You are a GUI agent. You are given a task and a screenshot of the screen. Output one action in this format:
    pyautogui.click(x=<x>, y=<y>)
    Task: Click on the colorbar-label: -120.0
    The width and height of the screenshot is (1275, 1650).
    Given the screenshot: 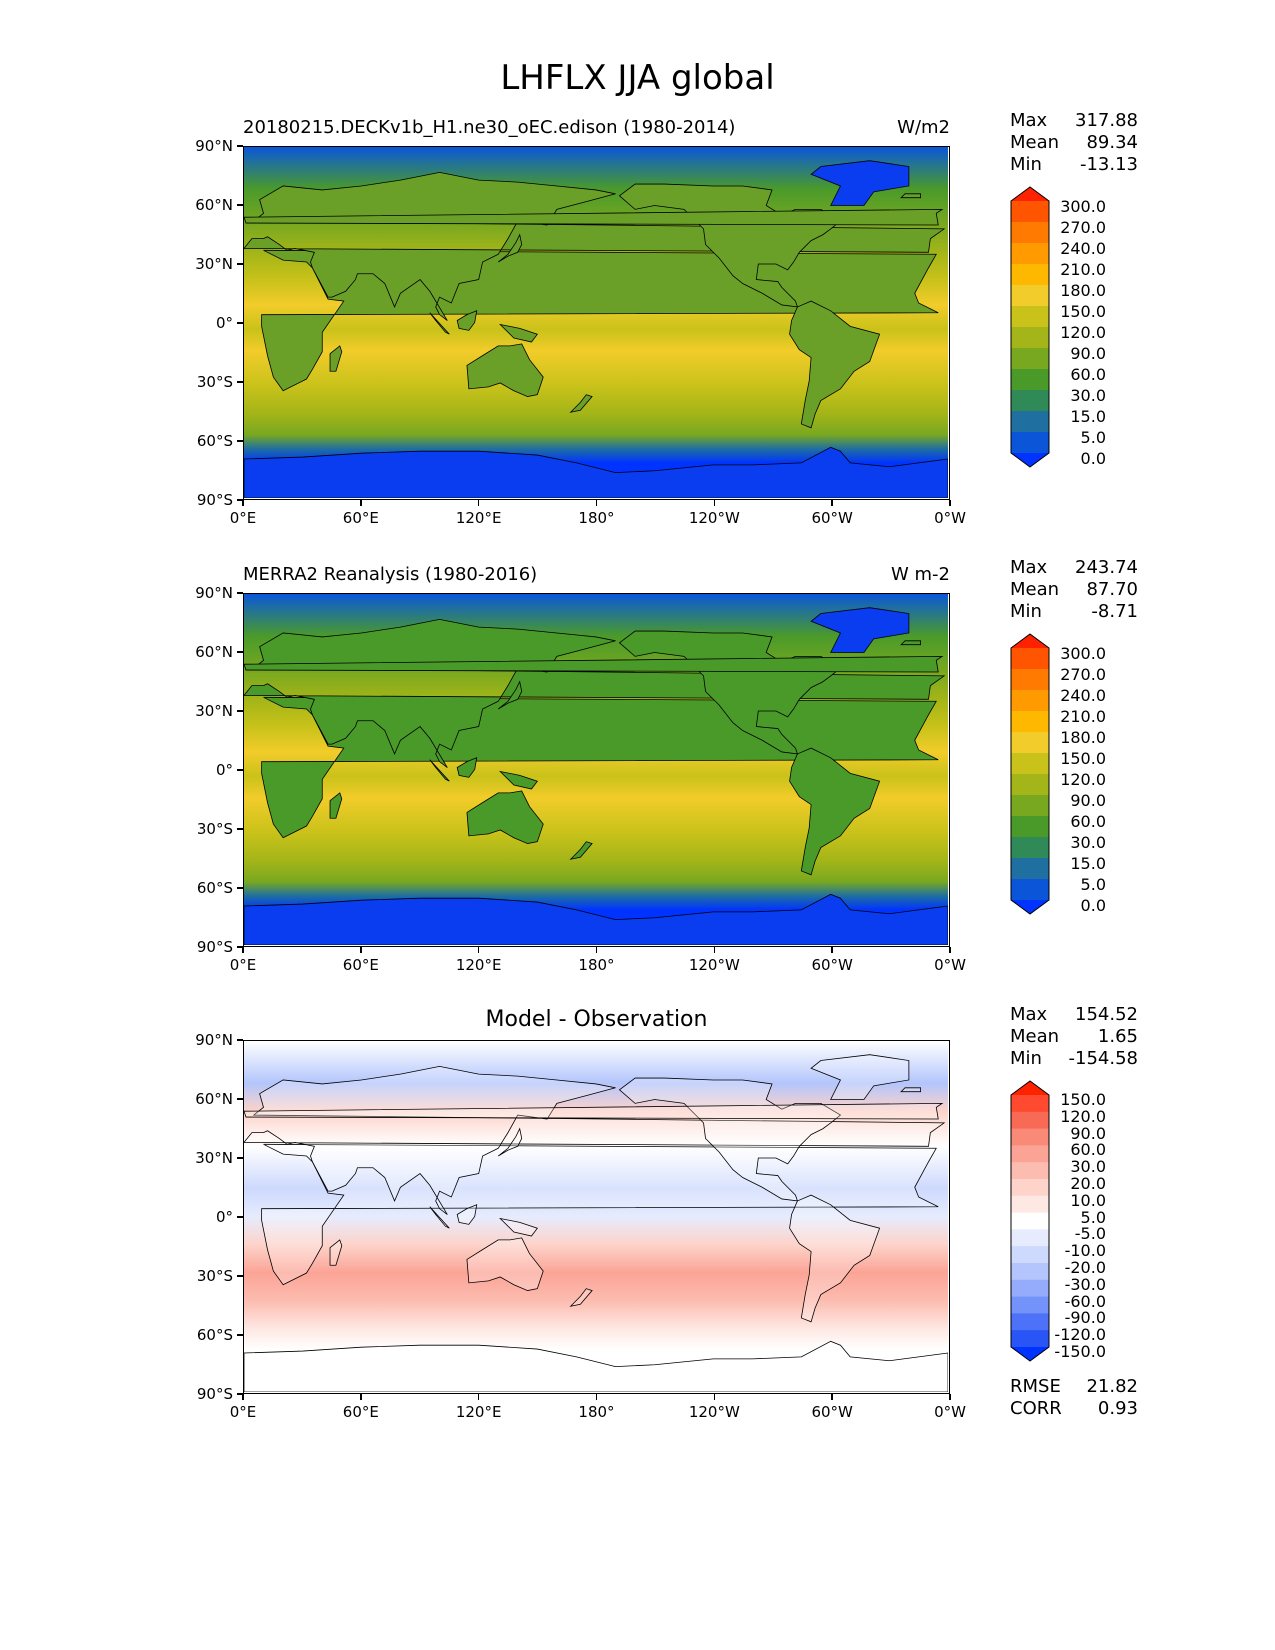 What is the action you would take?
    pyautogui.click(x=1080, y=1335)
    